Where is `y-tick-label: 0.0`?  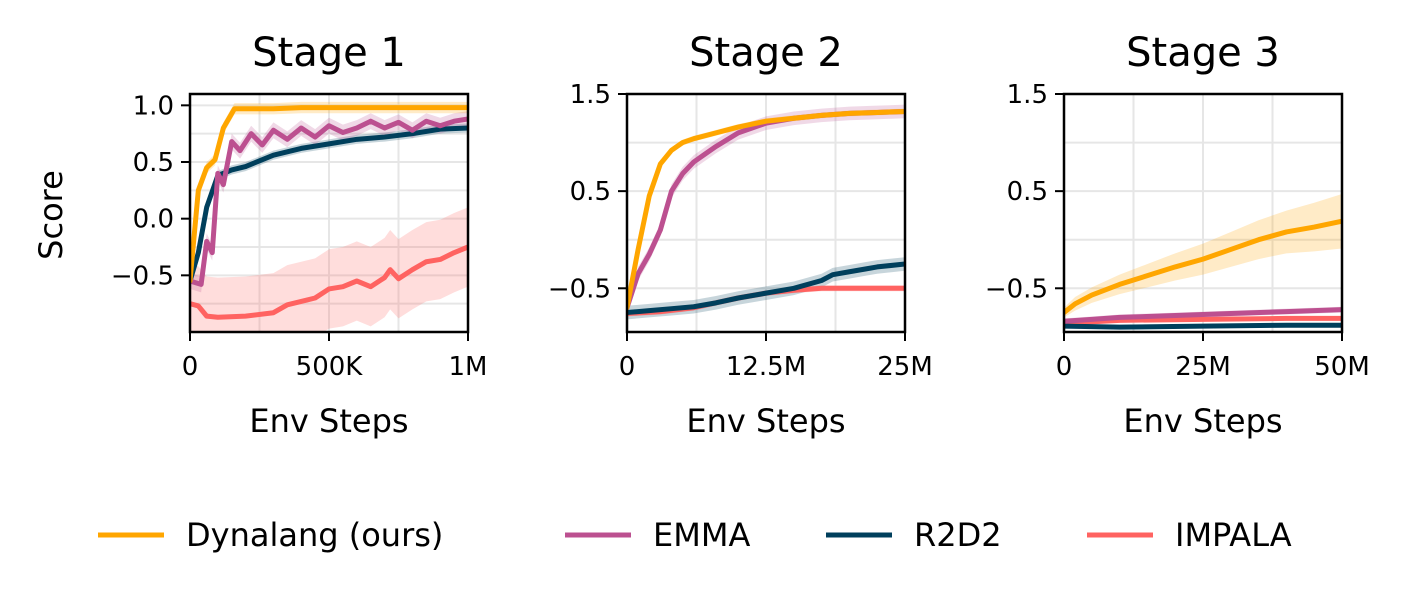
y-tick-label: 0.0 is located at coordinates (153, 220).